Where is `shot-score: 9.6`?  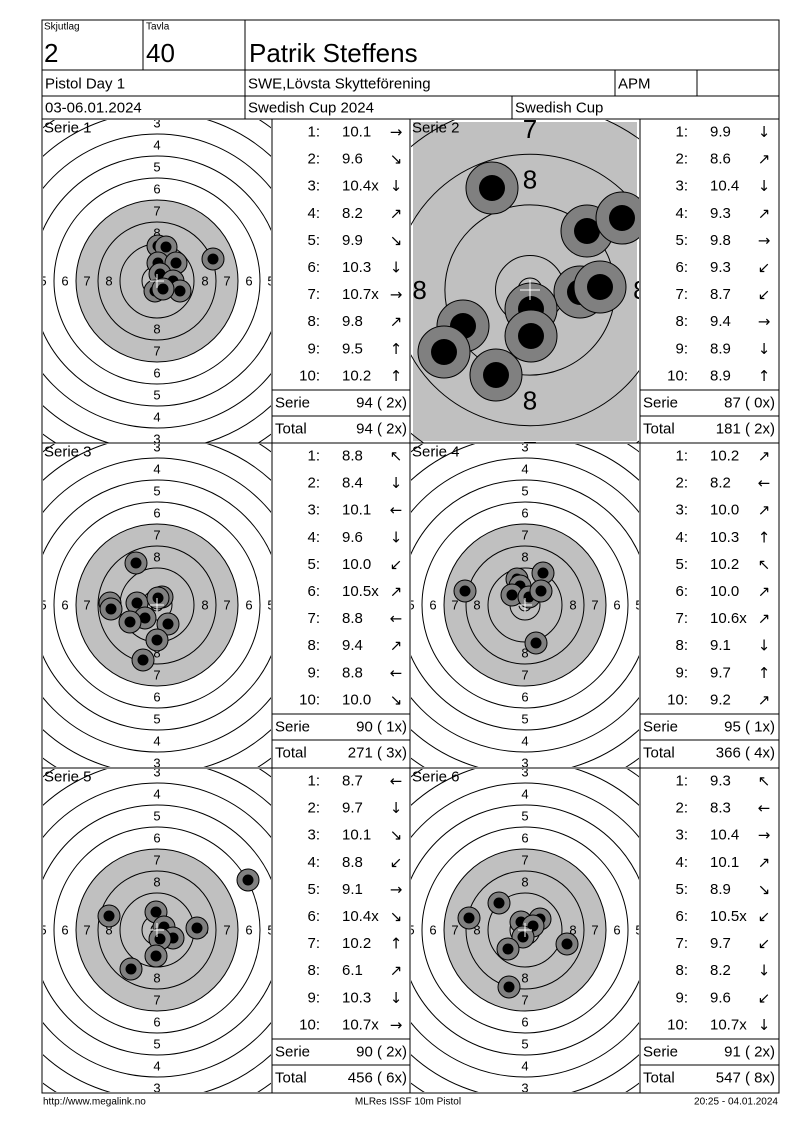 shot-score: 9.6 is located at coordinates (720, 997).